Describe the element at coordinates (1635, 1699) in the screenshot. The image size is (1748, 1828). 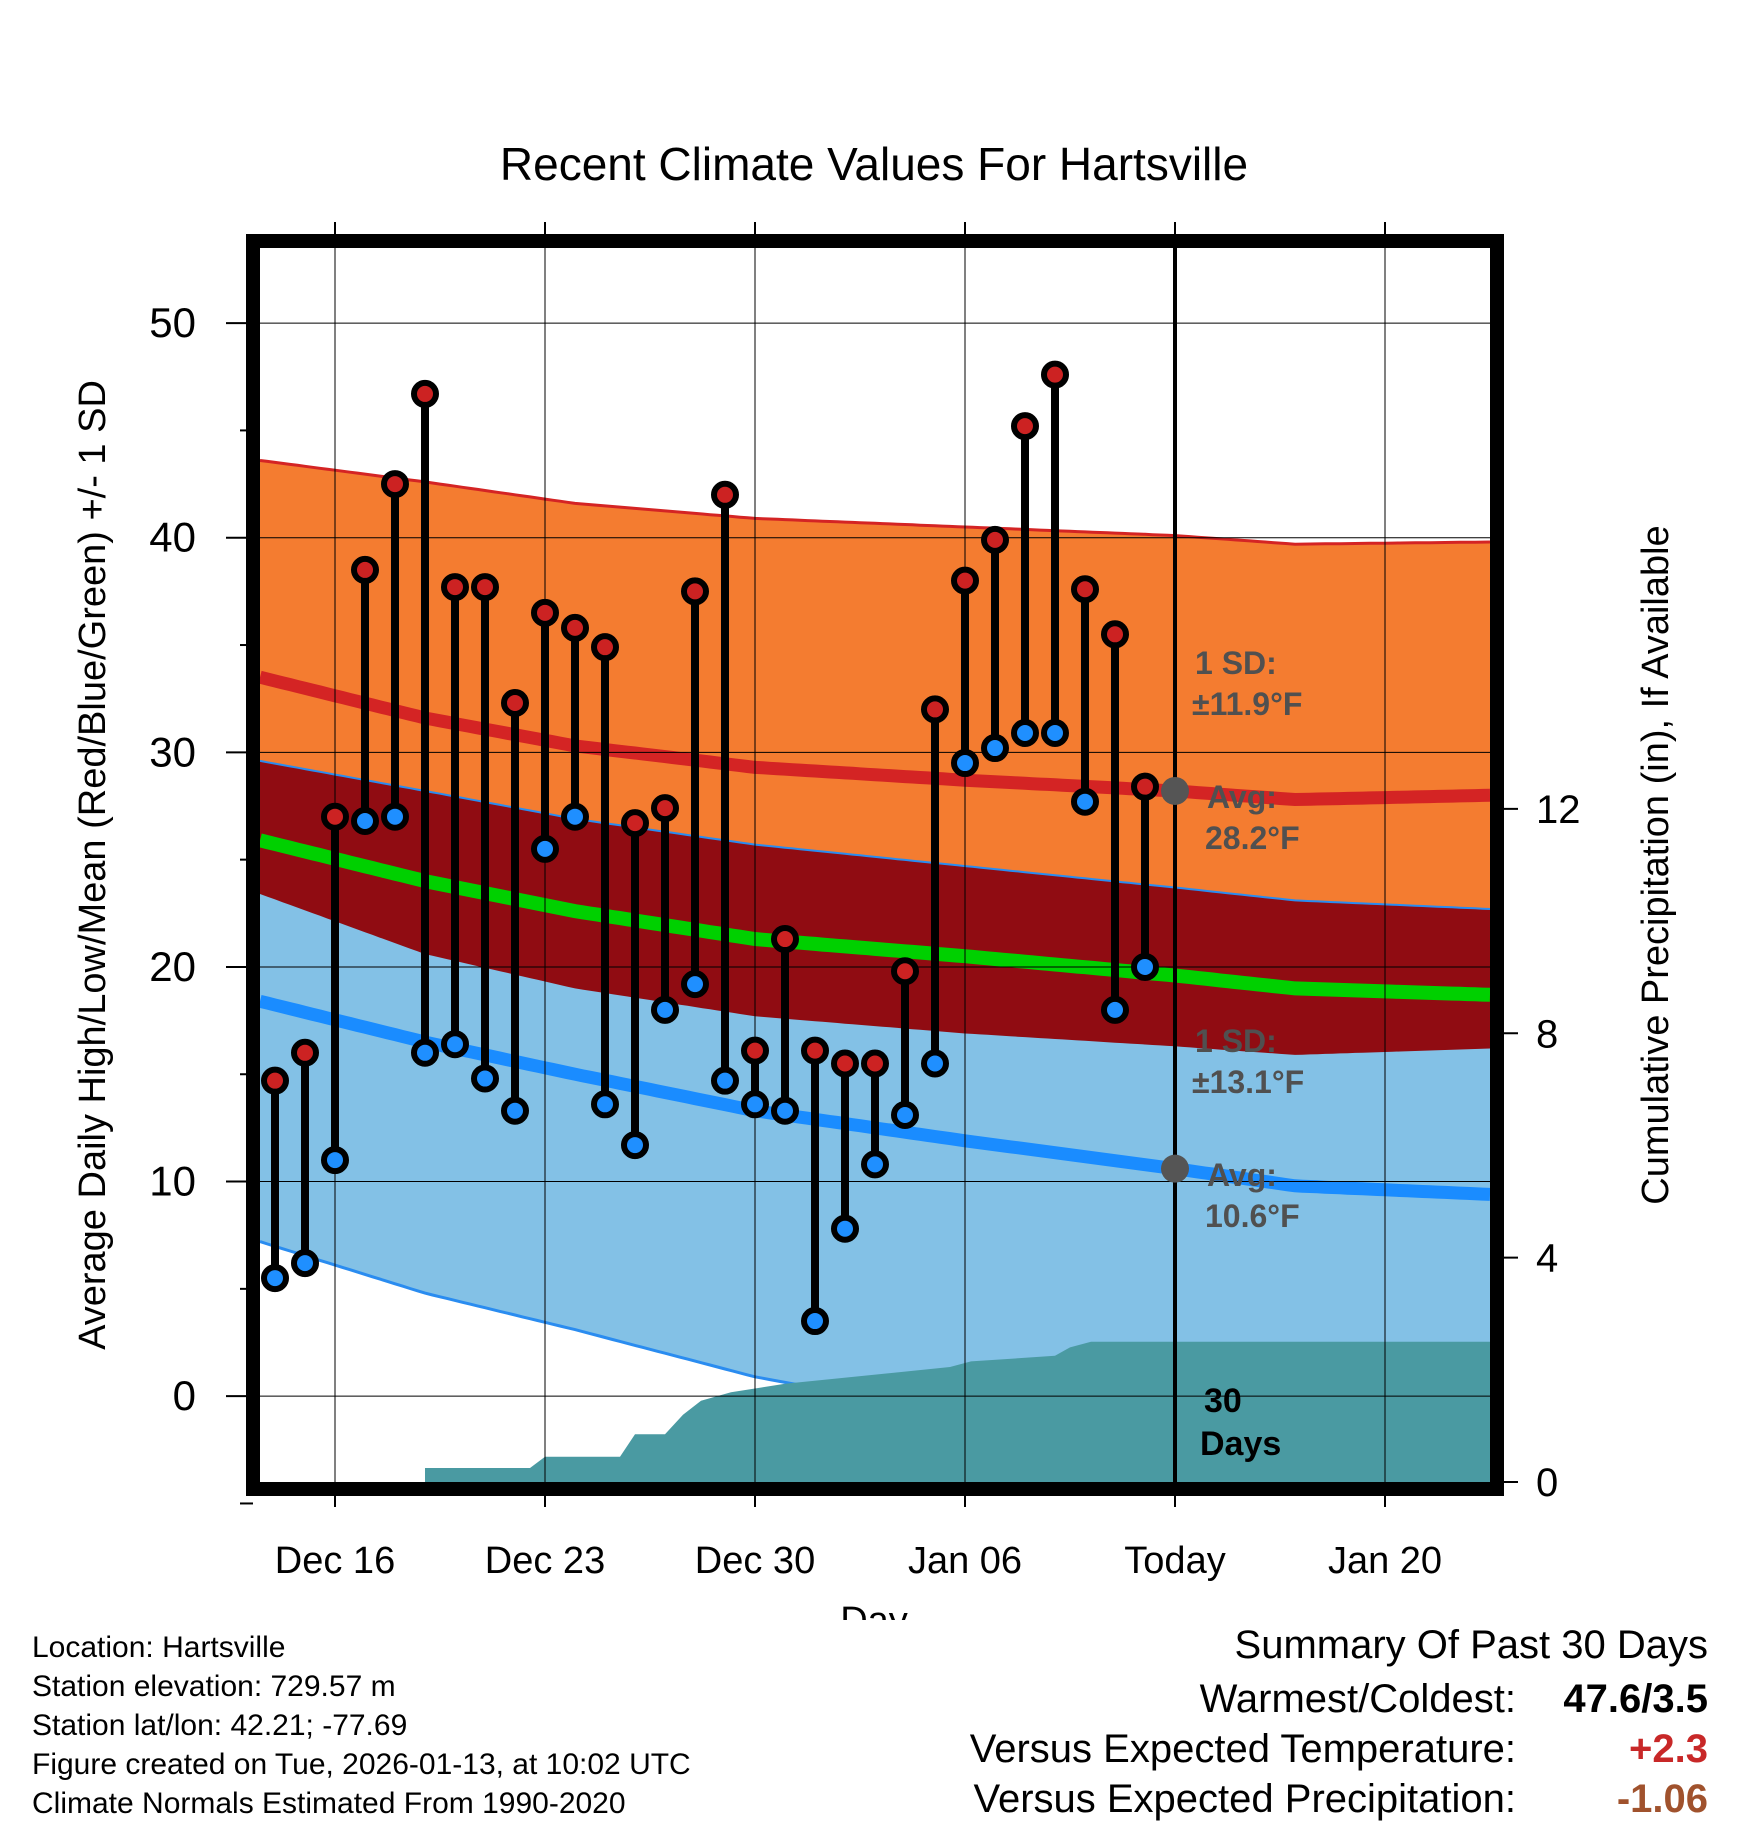
I see `warmest-value: 47.6/3.5` at that location.